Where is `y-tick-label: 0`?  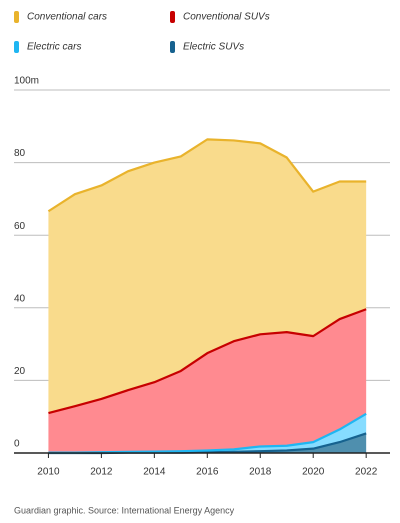
y-tick-label: 0 is located at coordinates (17, 444).